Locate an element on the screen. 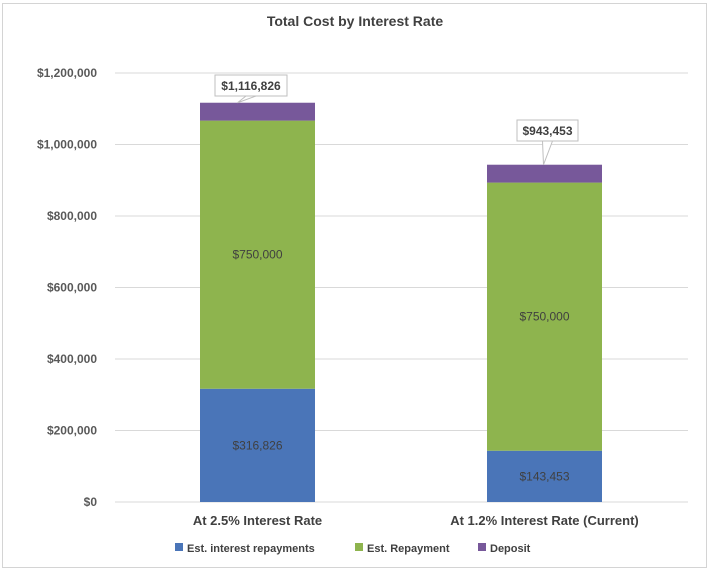 This screenshot has width=710, height=569. data-label: $143,453 is located at coordinates (544, 476).